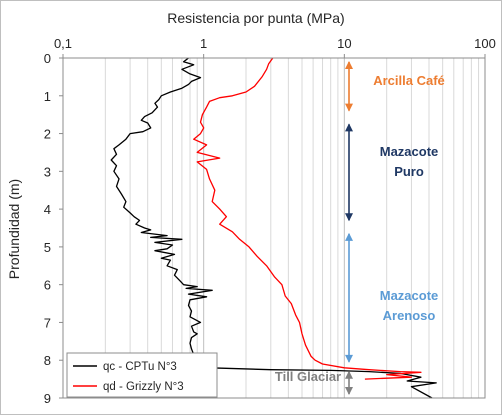  I want to click on y-tick-label: 7, so click(47, 322).